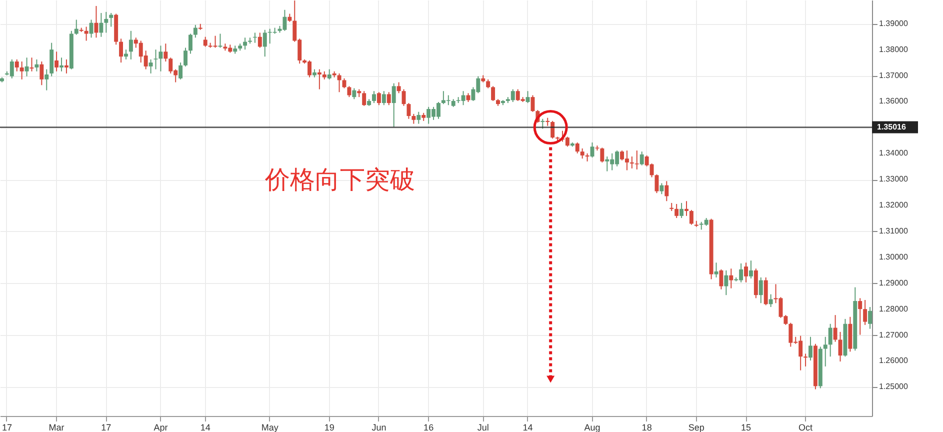 Image resolution: width=943 pixels, height=432 pixels. What do you see at coordinates (592, 427) in the screenshot?
I see `x-tick-label: Aug` at bounding box center [592, 427].